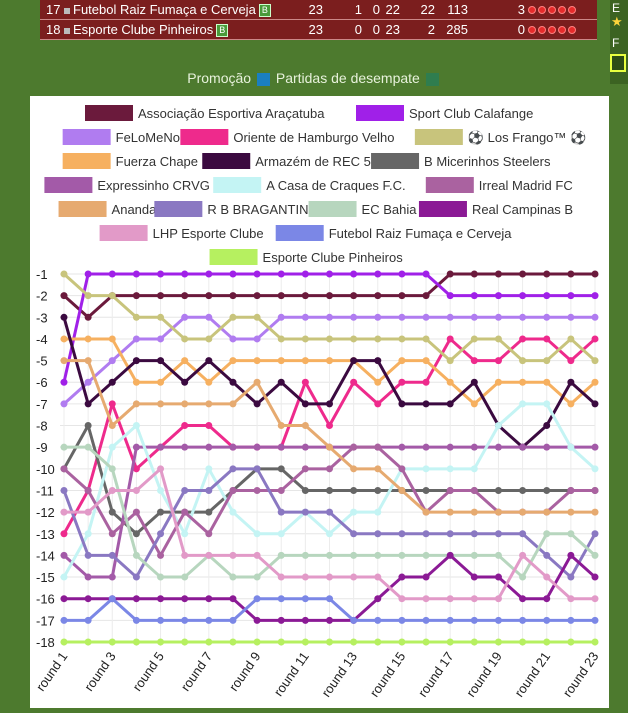 The width and height of the screenshot is (628, 713). I want to click on cell-pts: 23, so click(315, 9).